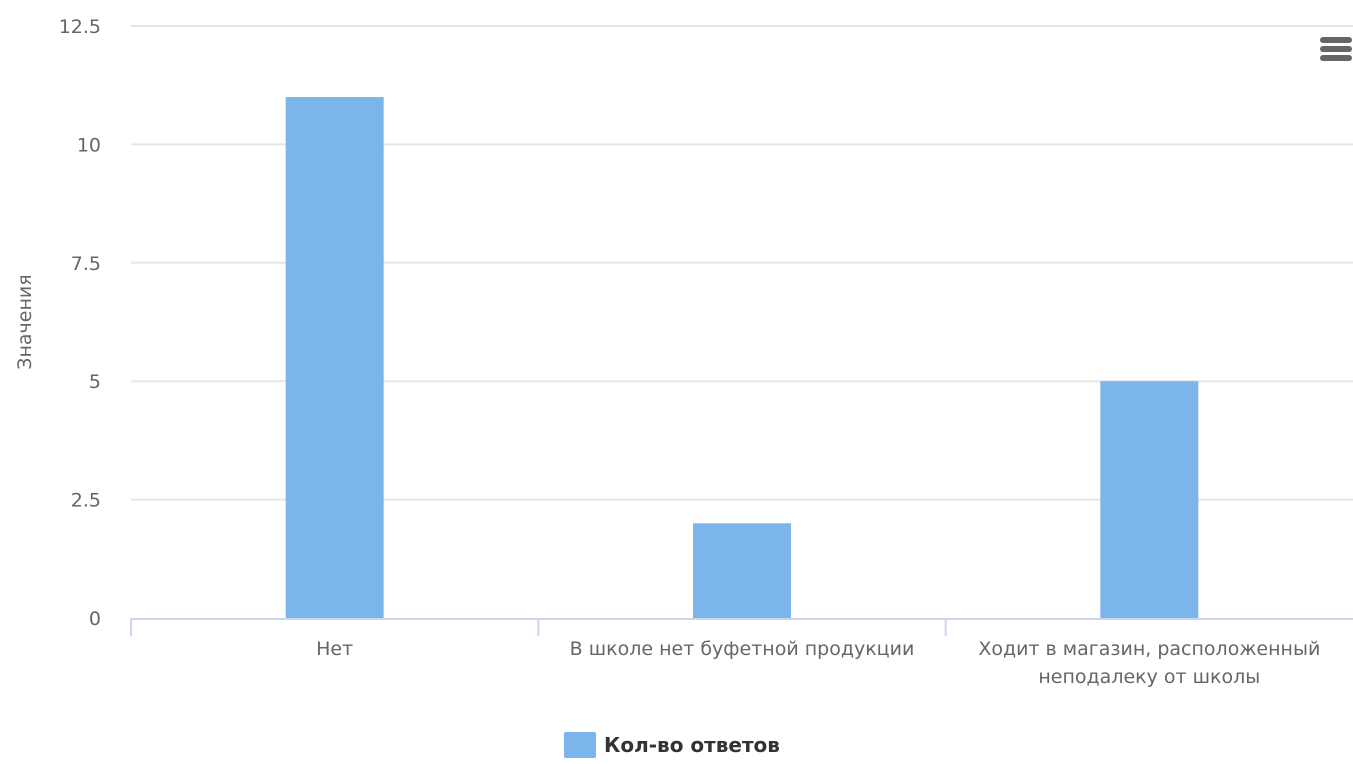 This screenshot has width=1353, height=764. I want to click on y-tick-label: 2.5, so click(86, 501).